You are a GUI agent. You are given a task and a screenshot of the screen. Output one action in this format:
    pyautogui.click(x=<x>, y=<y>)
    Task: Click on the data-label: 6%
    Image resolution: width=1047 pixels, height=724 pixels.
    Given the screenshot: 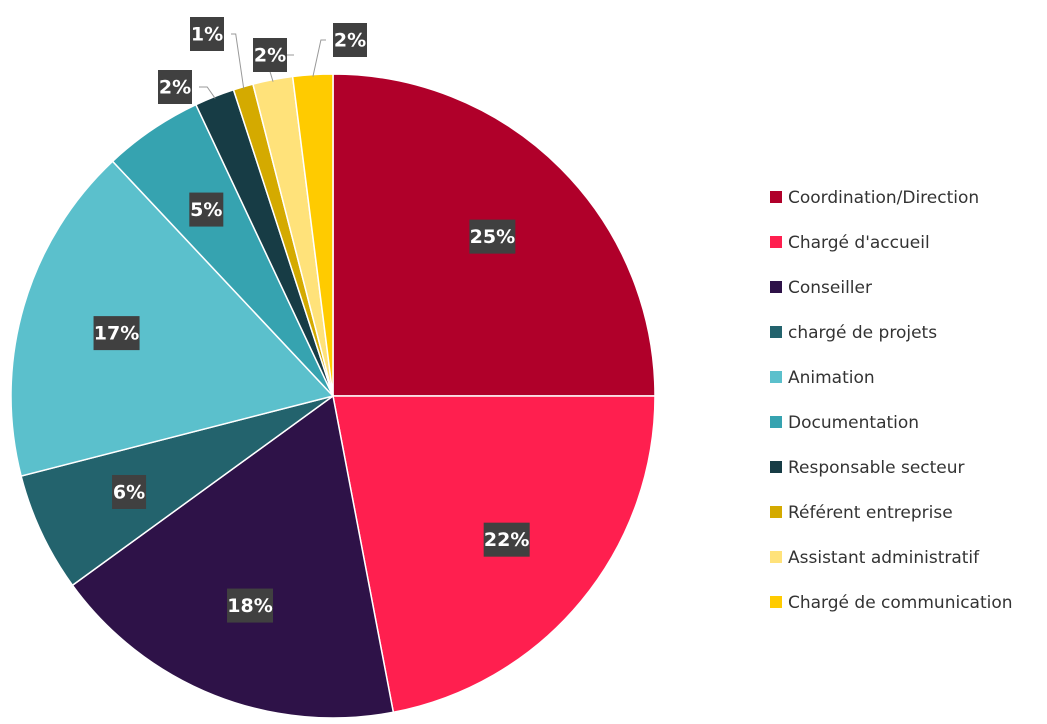 What is the action you would take?
    pyautogui.click(x=129, y=492)
    